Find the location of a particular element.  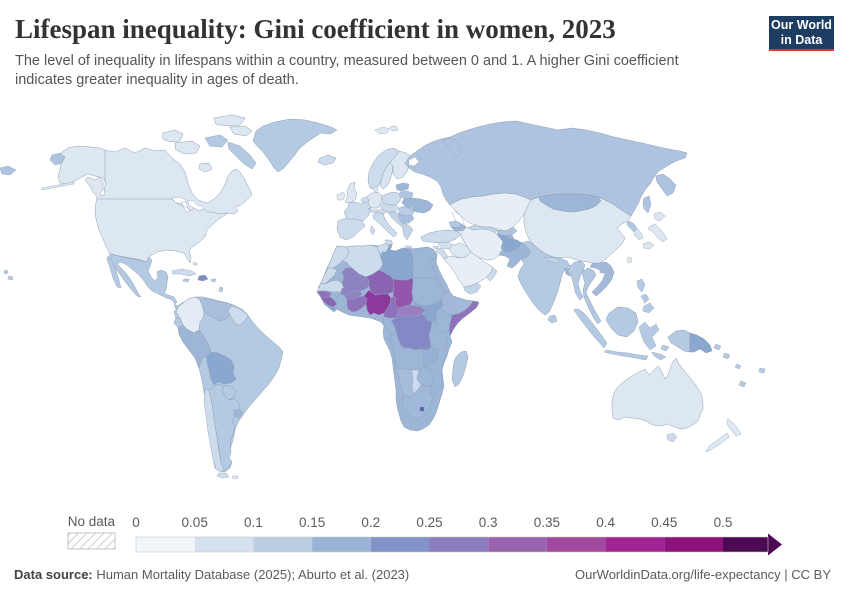

svg-text: 0.35 is located at coordinates (547, 522).